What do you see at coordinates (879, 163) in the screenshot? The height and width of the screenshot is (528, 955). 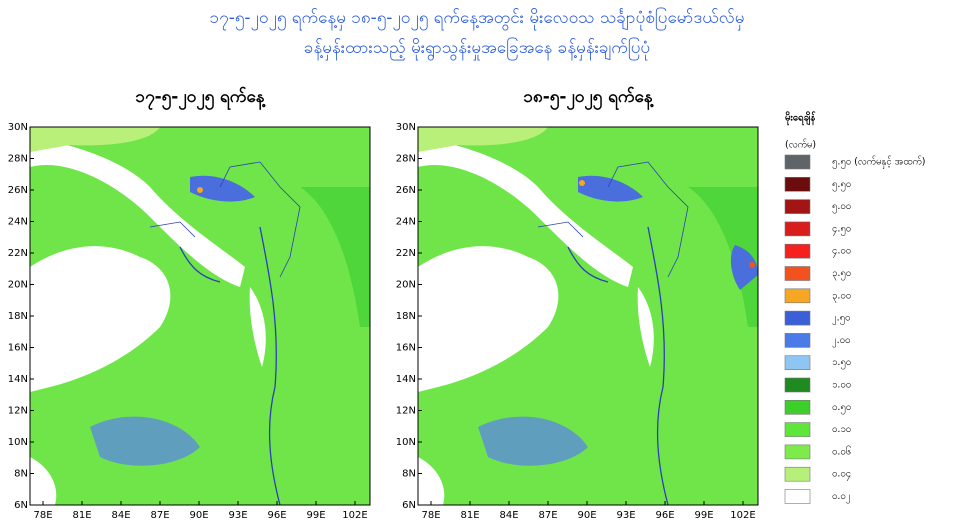 I see `legend-label: ၅.၅၀ (လက်မနှင့် အထက်)` at bounding box center [879, 163].